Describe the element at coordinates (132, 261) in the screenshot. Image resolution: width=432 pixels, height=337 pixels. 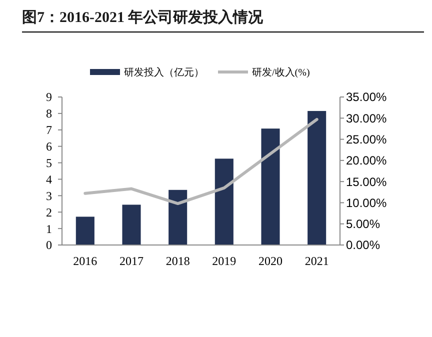
I see `x-tick-label: 2017` at that location.